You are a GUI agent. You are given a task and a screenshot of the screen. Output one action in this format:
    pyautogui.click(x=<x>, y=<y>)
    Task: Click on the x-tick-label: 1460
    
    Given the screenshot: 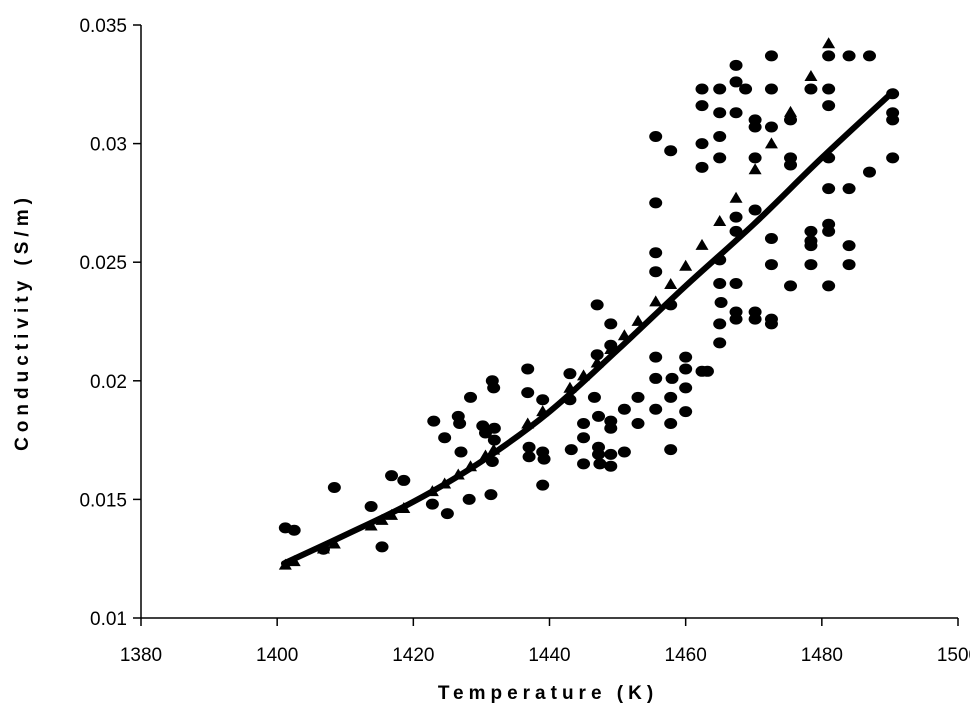 What is the action you would take?
    pyautogui.click(x=686, y=655)
    